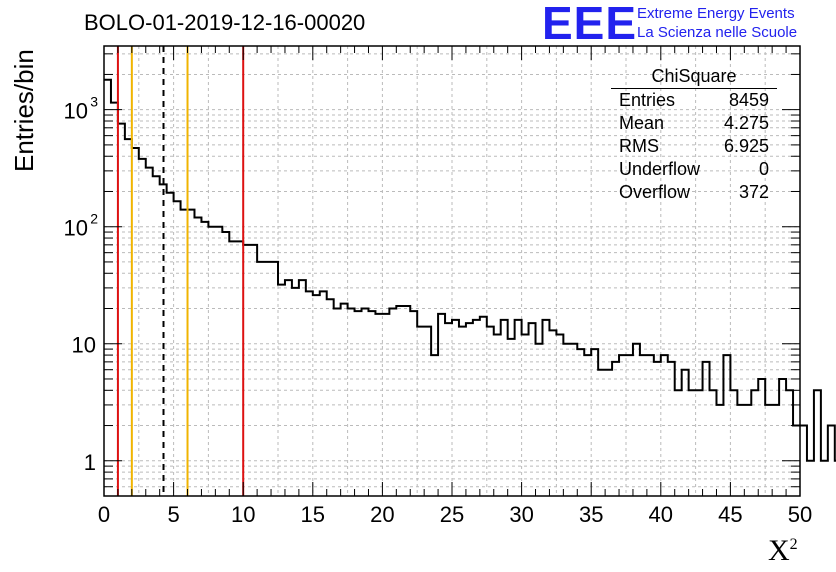 The height and width of the screenshot is (572, 836). I want to click on x-tick-label: 15, so click(313, 514).